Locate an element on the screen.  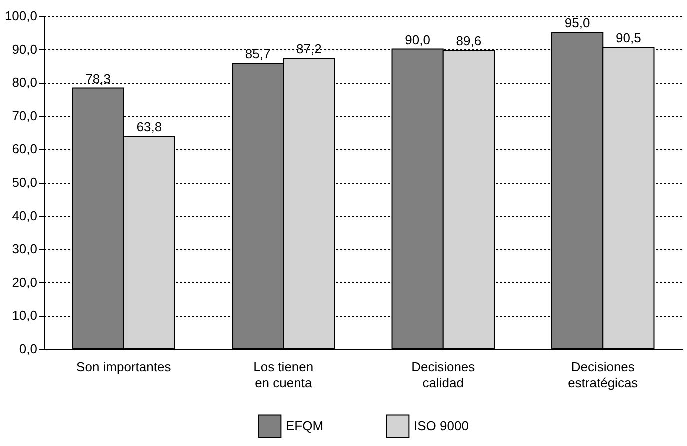
y-tick-label: 20,0 is located at coordinates (25, 282).